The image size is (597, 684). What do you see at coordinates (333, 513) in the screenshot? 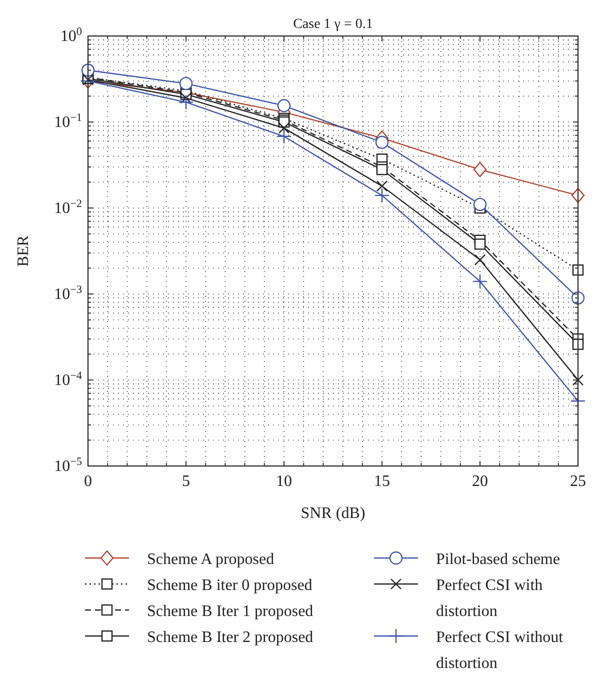
I see `x-axis-title: SNR (dB)` at bounding box center [333, 513].